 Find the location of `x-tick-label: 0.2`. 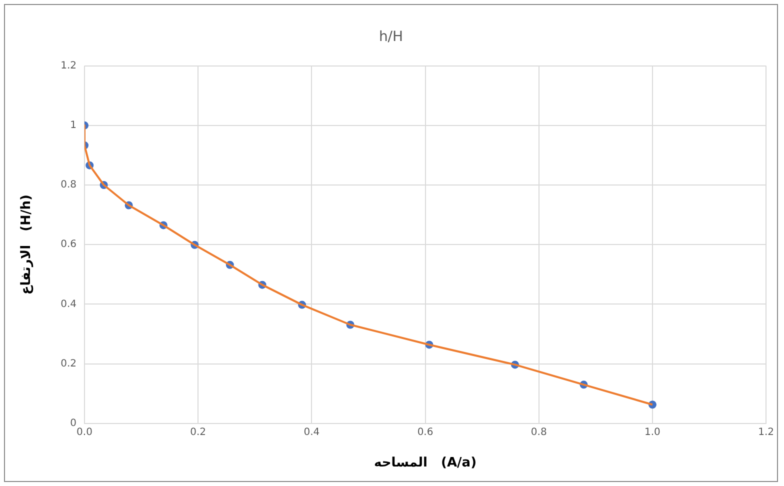

x-tick-label: 0.2 is located at coordinates (198, 432).